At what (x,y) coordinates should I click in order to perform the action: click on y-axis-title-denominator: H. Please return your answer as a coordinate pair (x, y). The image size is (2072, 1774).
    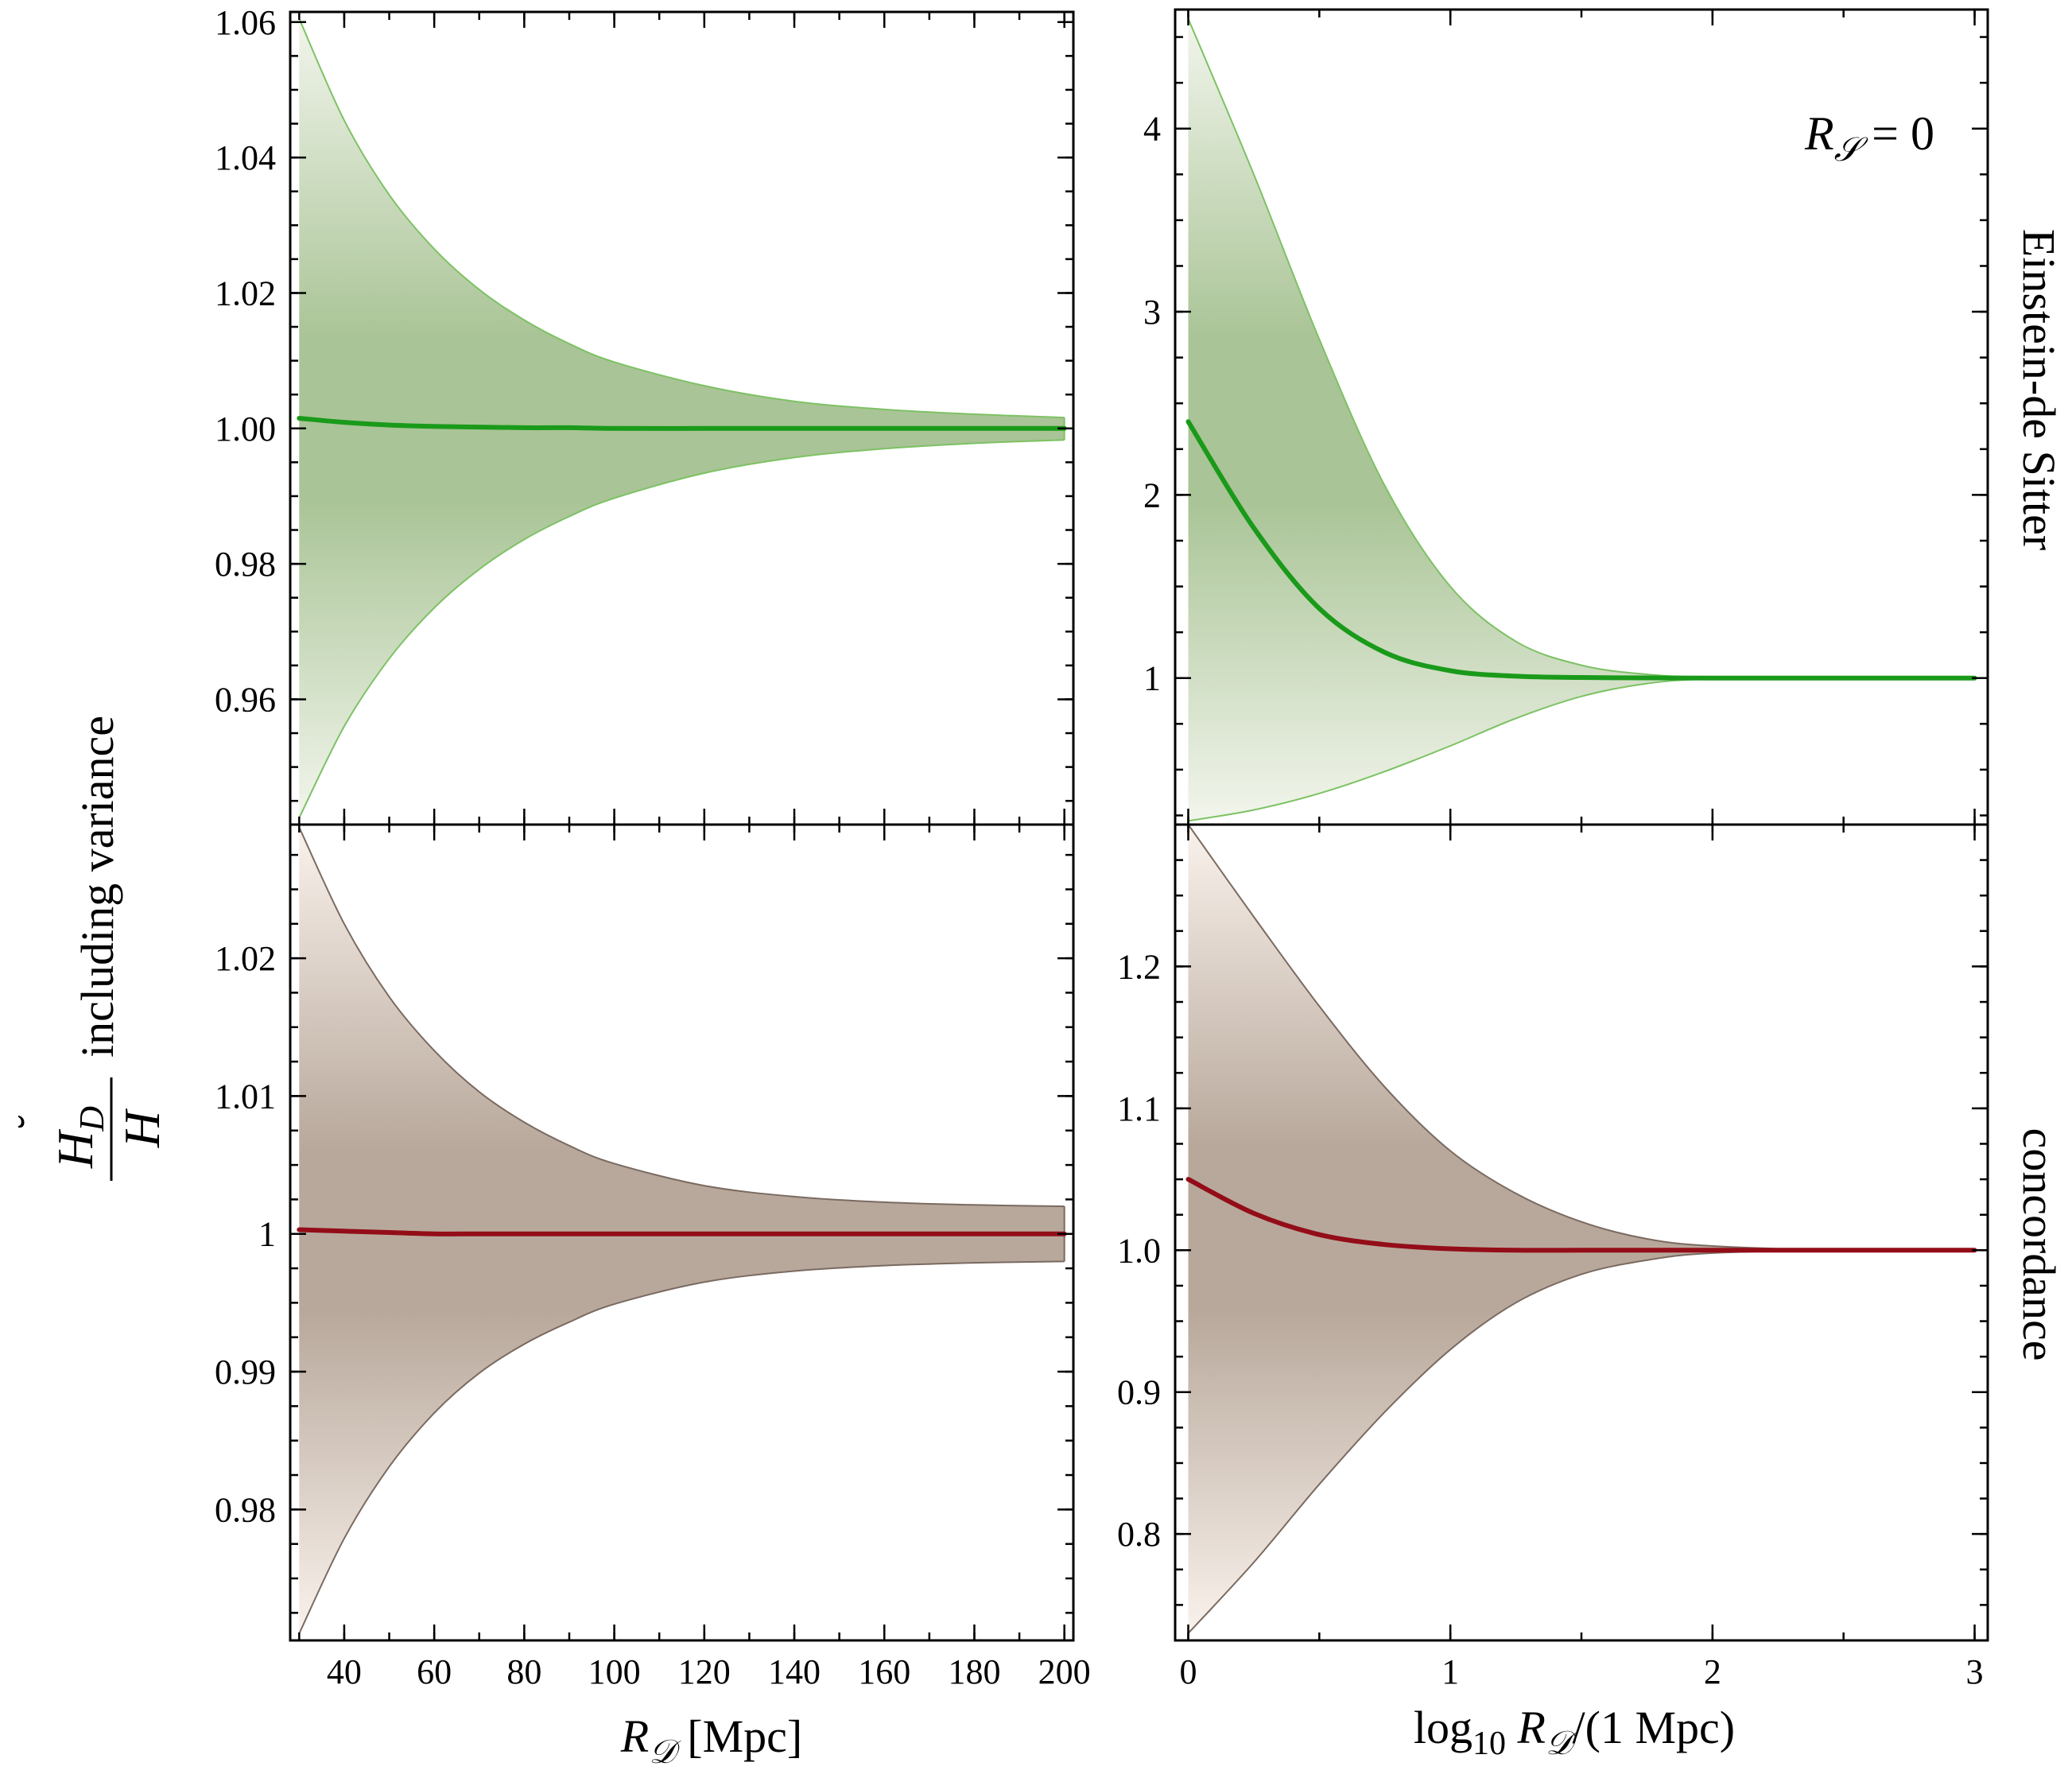
    Looking at the image, I should click on (142, 1128).